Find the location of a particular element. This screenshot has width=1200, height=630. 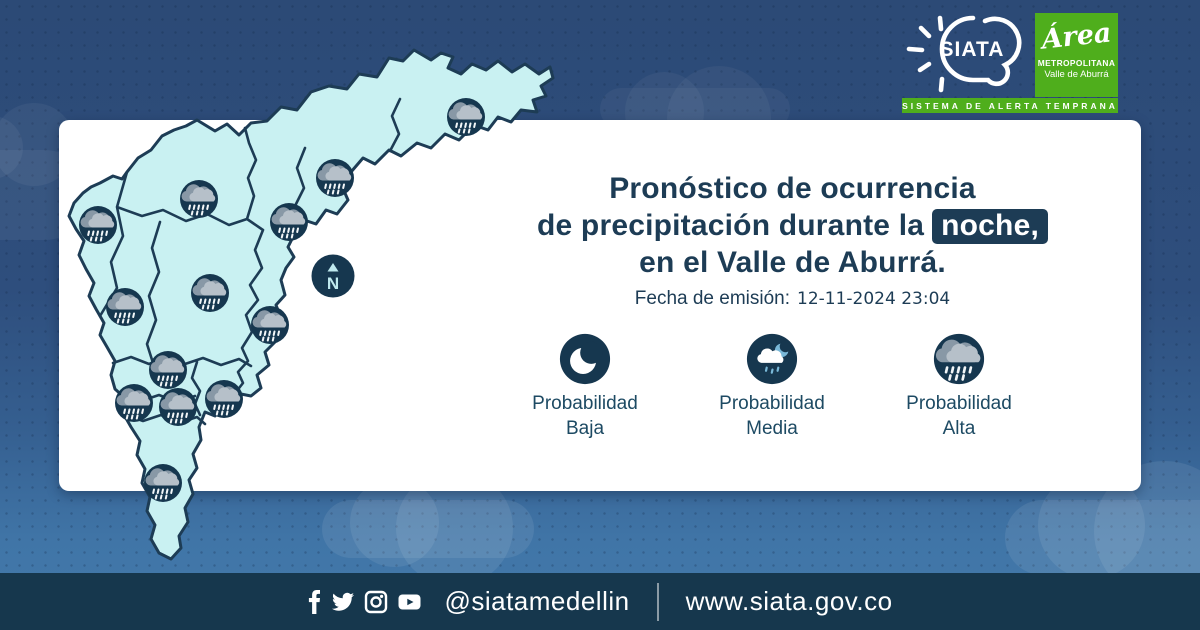

legend-item-media: Probabilidad Media is located at coordinates (772, 386).